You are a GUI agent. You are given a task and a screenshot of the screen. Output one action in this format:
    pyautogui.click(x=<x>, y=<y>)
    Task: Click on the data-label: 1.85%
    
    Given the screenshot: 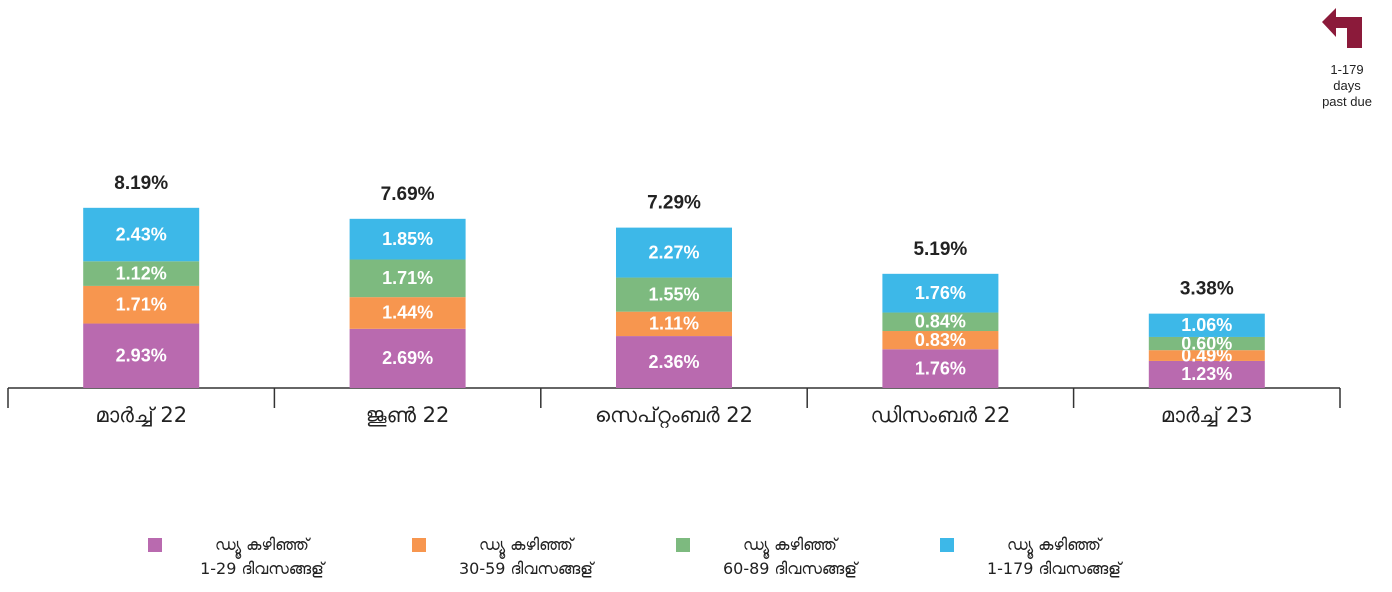 What is the action you would take?
    pyautogui.click(x=407, y=239)
    